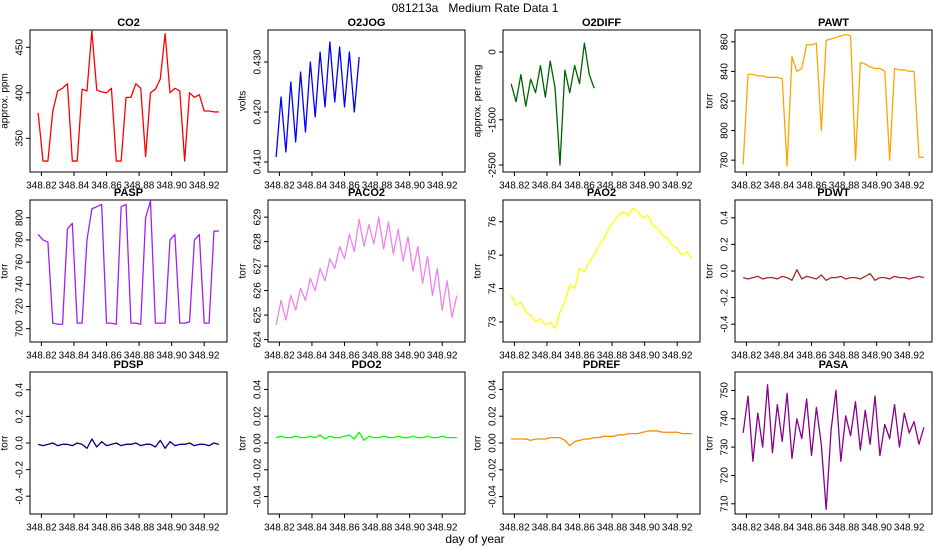 Image resolution: width=950 pixels, height=550 pixels. I want to click on y-tick-label: 627, so click(258, 265).